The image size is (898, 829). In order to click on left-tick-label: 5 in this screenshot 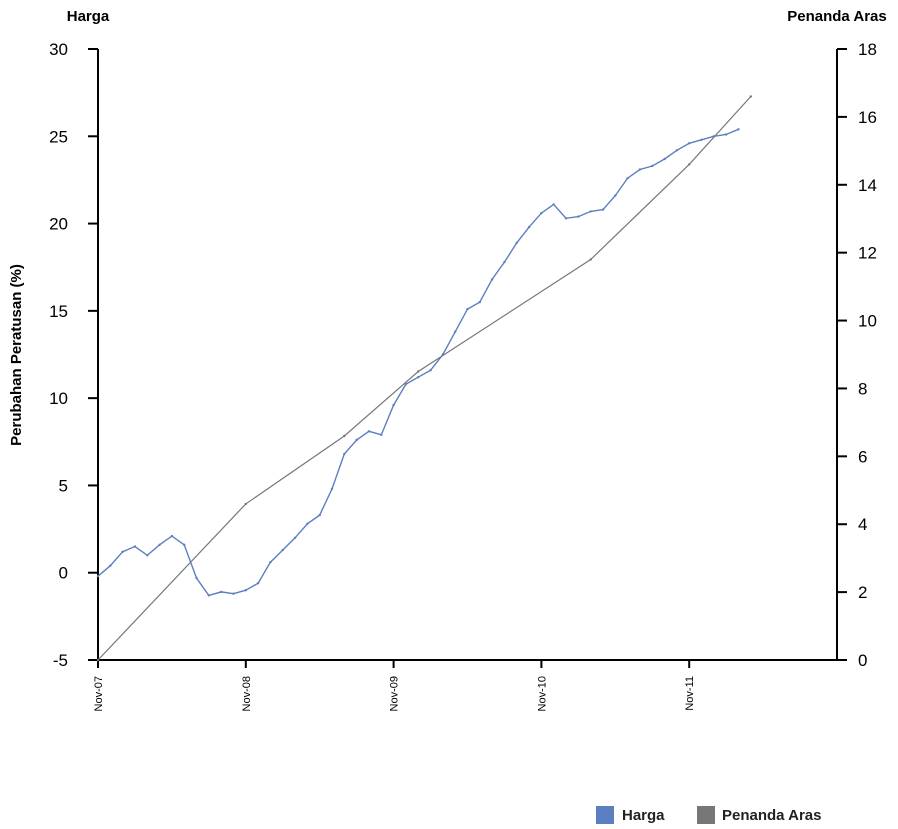, I will do `click(63, 485)`.